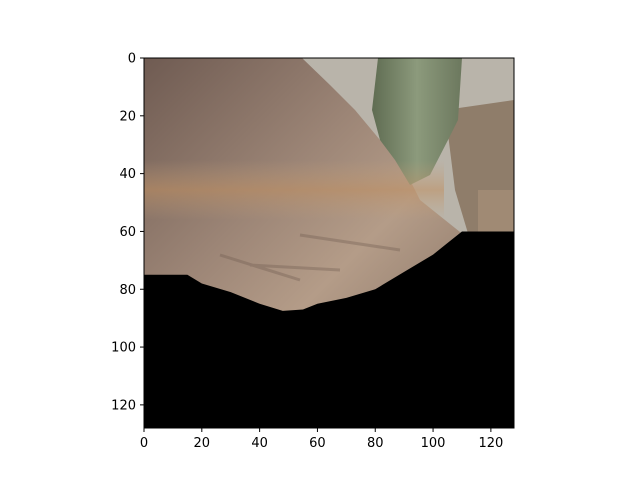 The image size is (640, 480). I want to click on y-tick-label: 120, so click(123, 405).